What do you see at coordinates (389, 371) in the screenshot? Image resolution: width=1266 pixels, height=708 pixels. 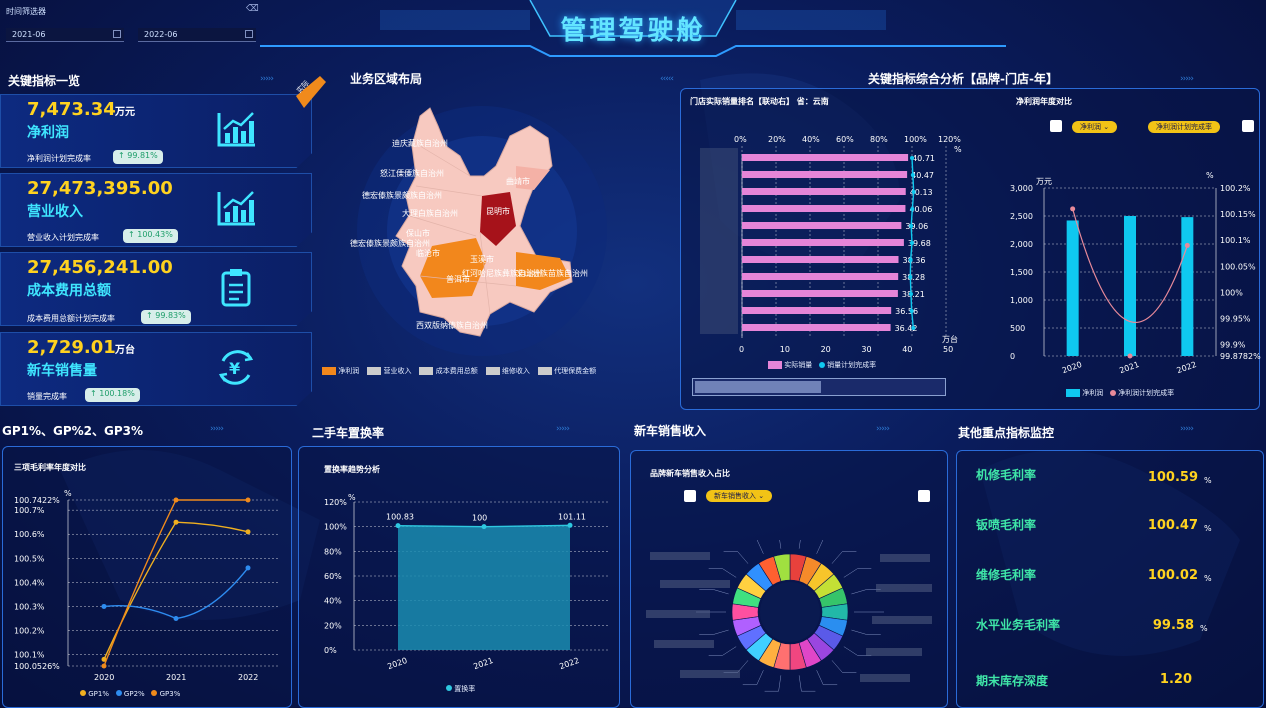 I see `legend-item: 营业收入` at bounding box center [389, 371].